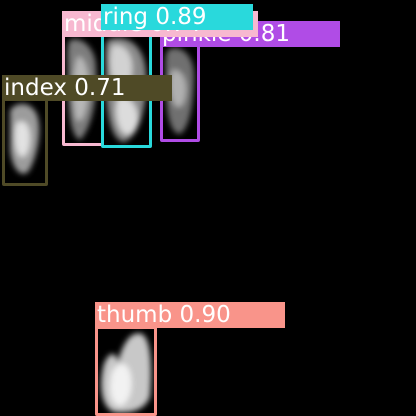 The height and width of the screenshot is (416, 416). Describe the element at coordinates (25, 138) in the screenshot. I see `index-finger-silhouette` at that location.